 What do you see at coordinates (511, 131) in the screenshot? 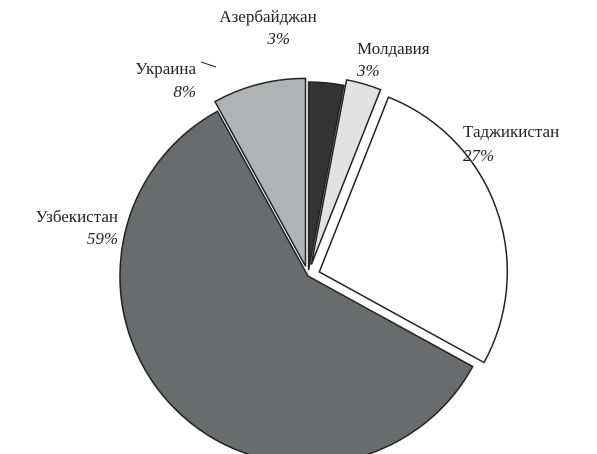
I see `slice-label: Таджикистан` at bounding box center [511, 131].